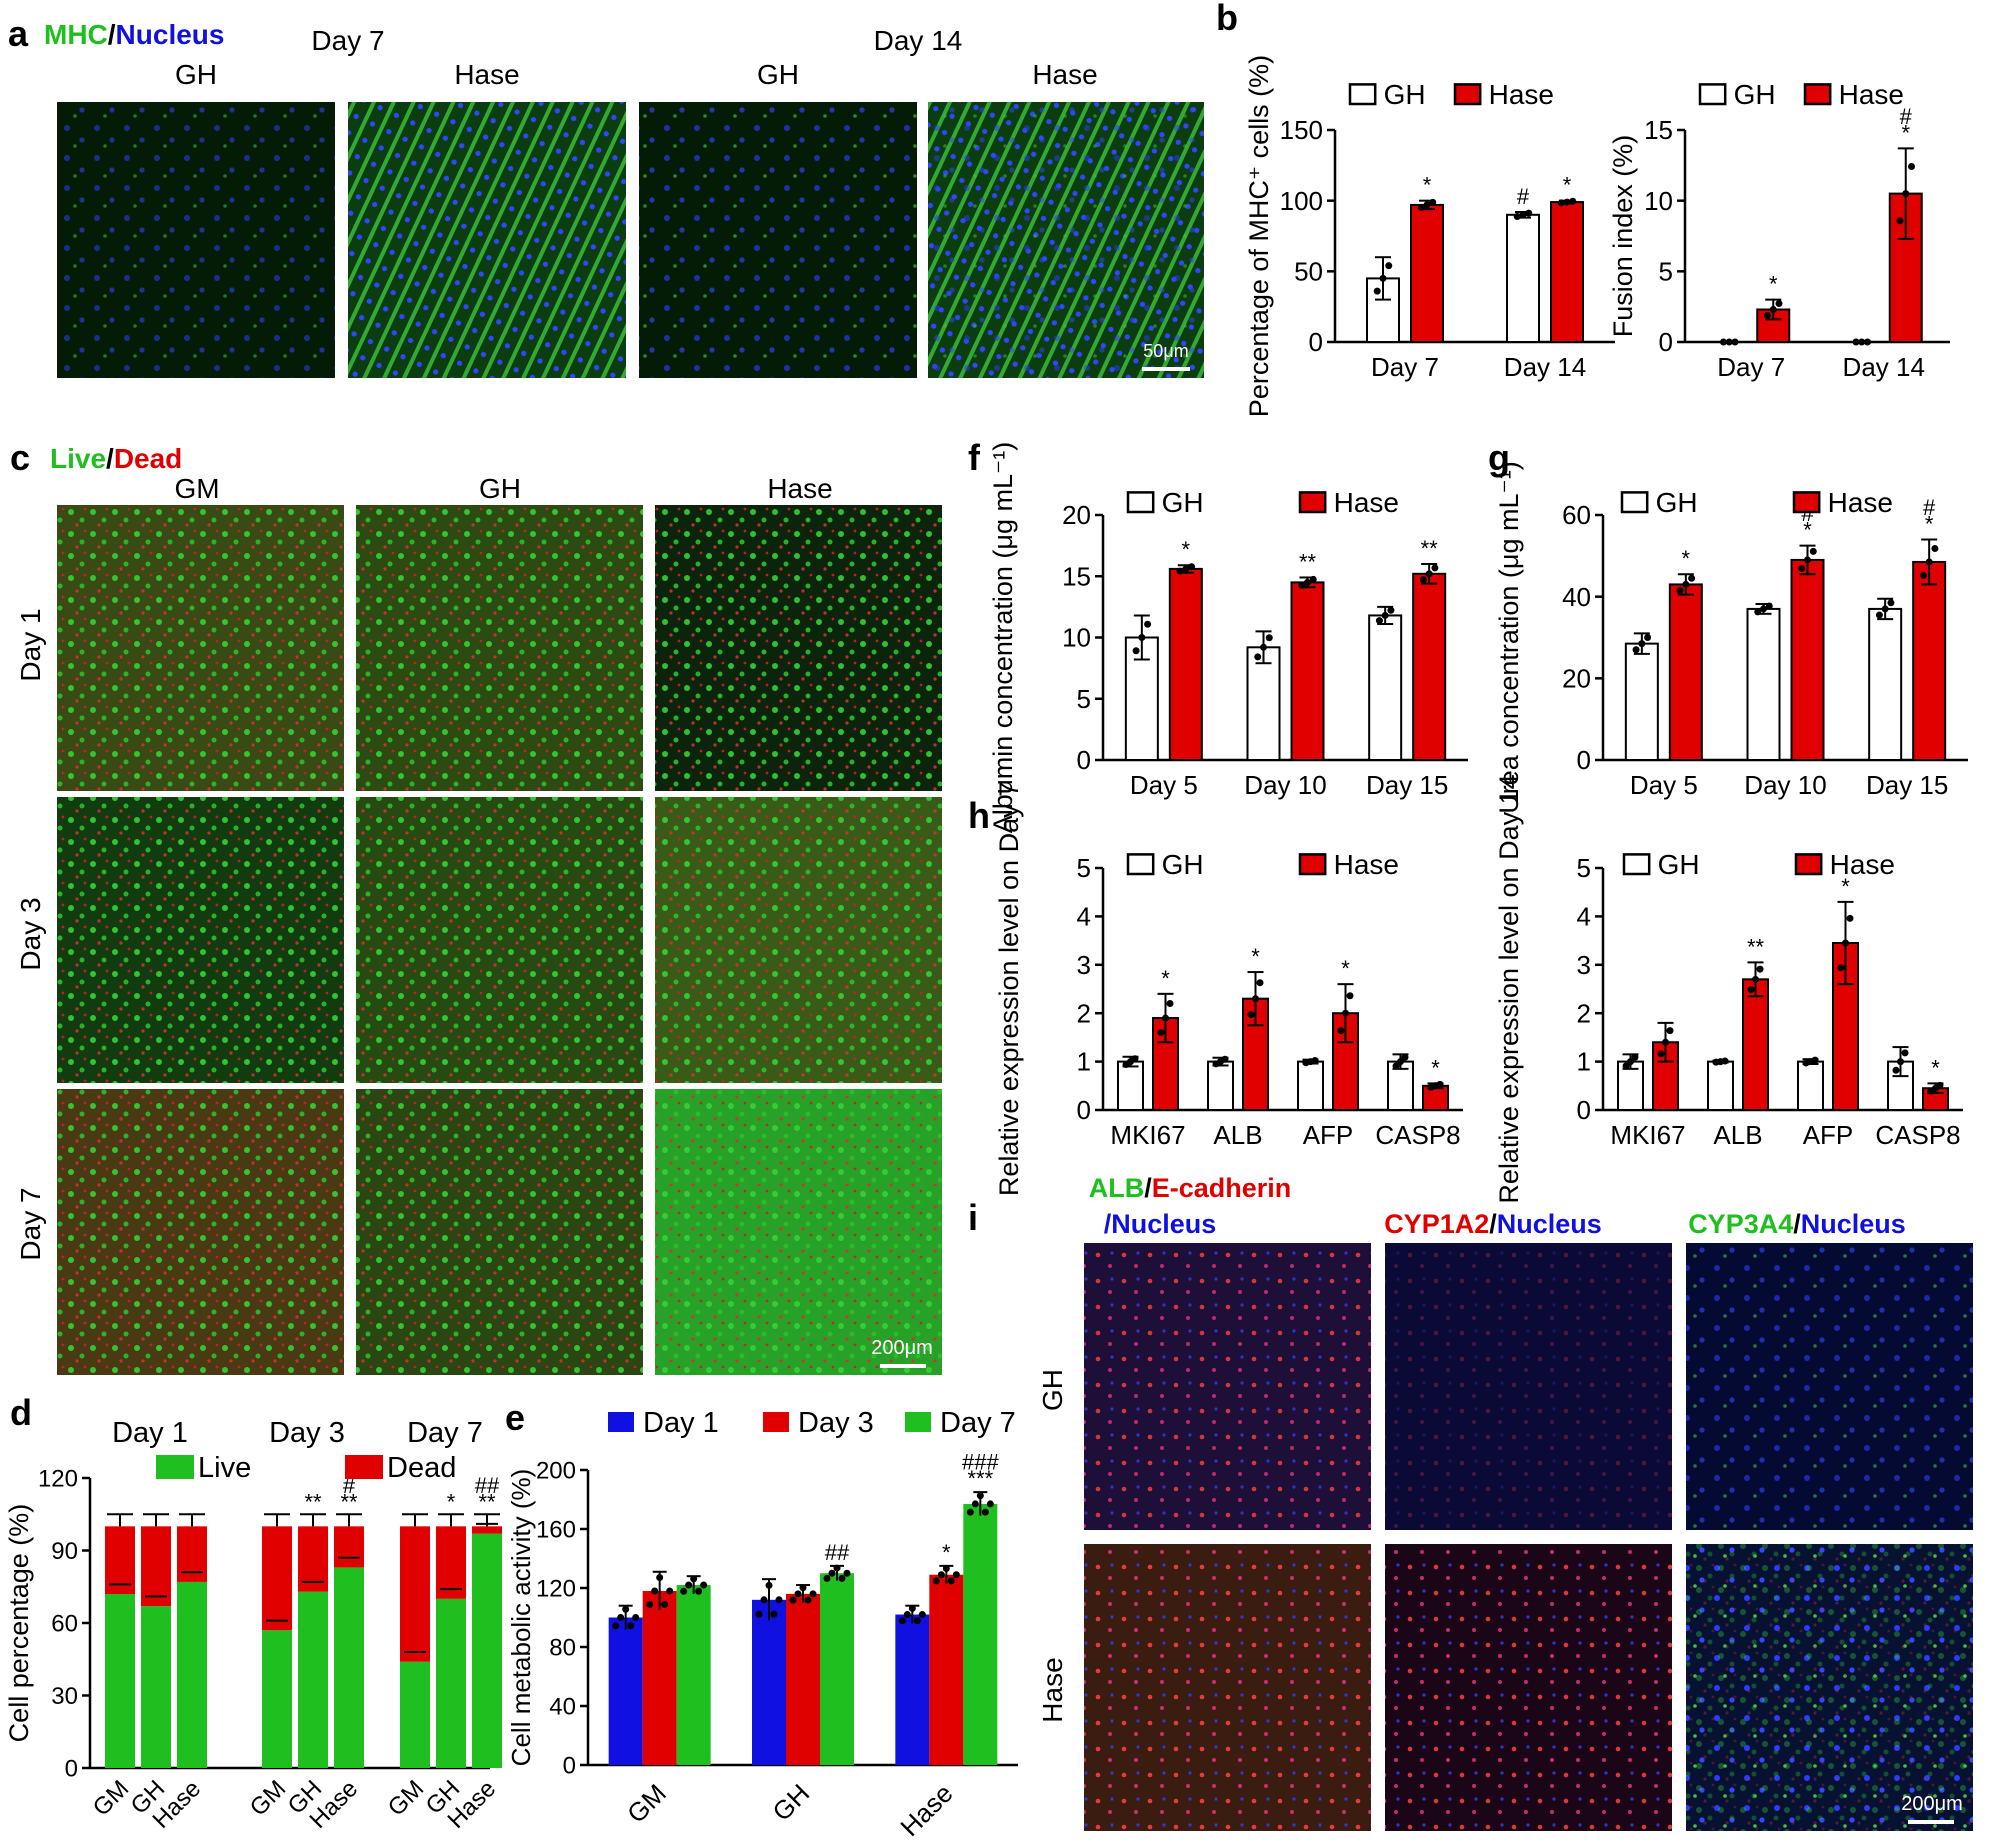  Describe the element at coordinates (1528, 1386) in the screenshot. I see `image-cyp1a2-gh` at that location.